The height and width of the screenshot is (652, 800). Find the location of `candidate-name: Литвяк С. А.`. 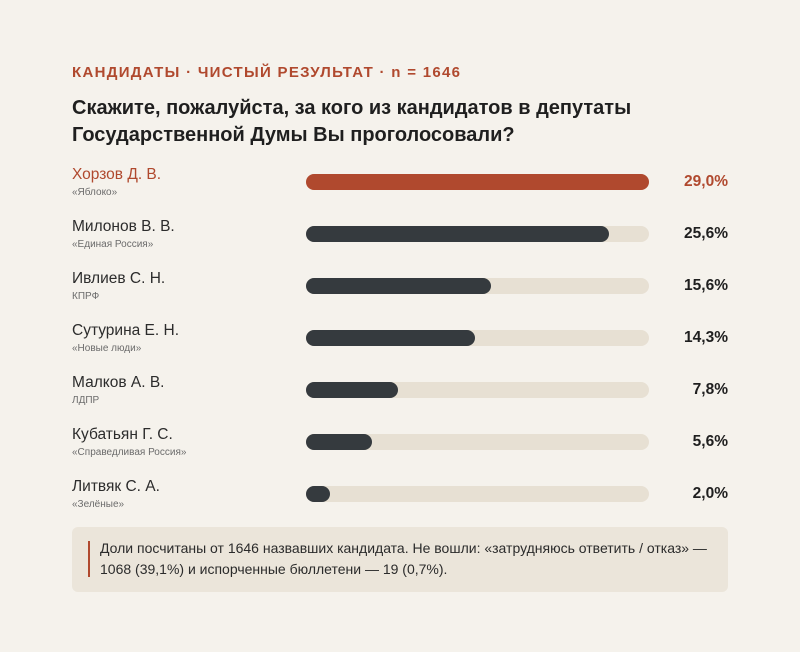

candidate-name: Литвяк С. А. is located at coordinates (116, 486).